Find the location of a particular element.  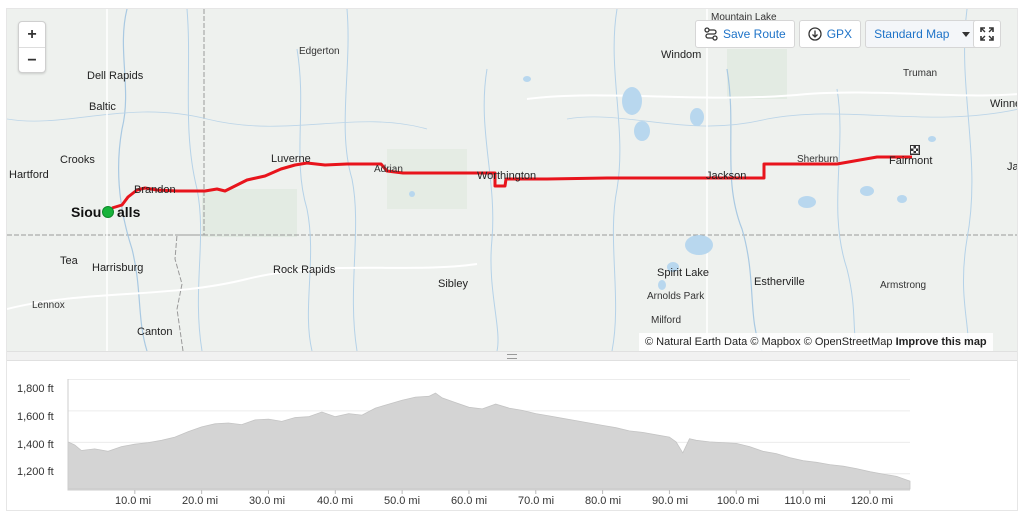

y-tick-label: 1,400 ft is located at coordinates (35, 445).